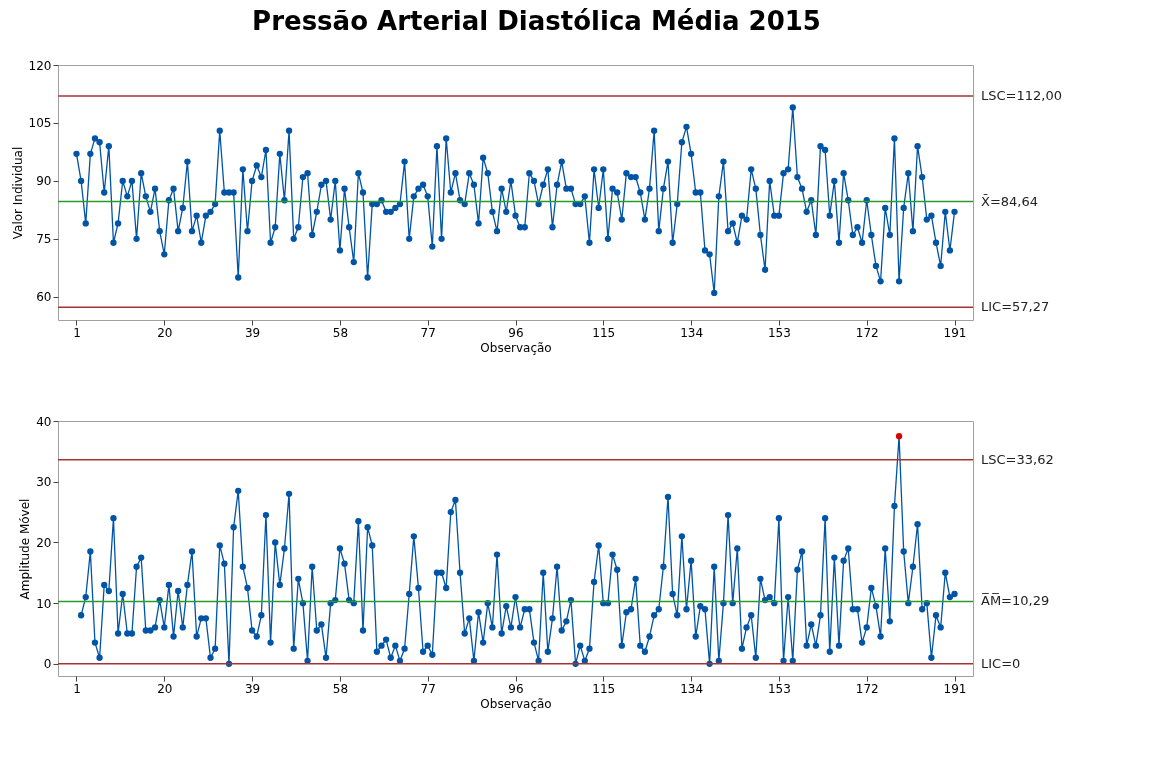  What do you see at coordinates (17, 193) in the screenshot?
I see `y-axis-title: Valor Individual` at bounding box center [17, 193].